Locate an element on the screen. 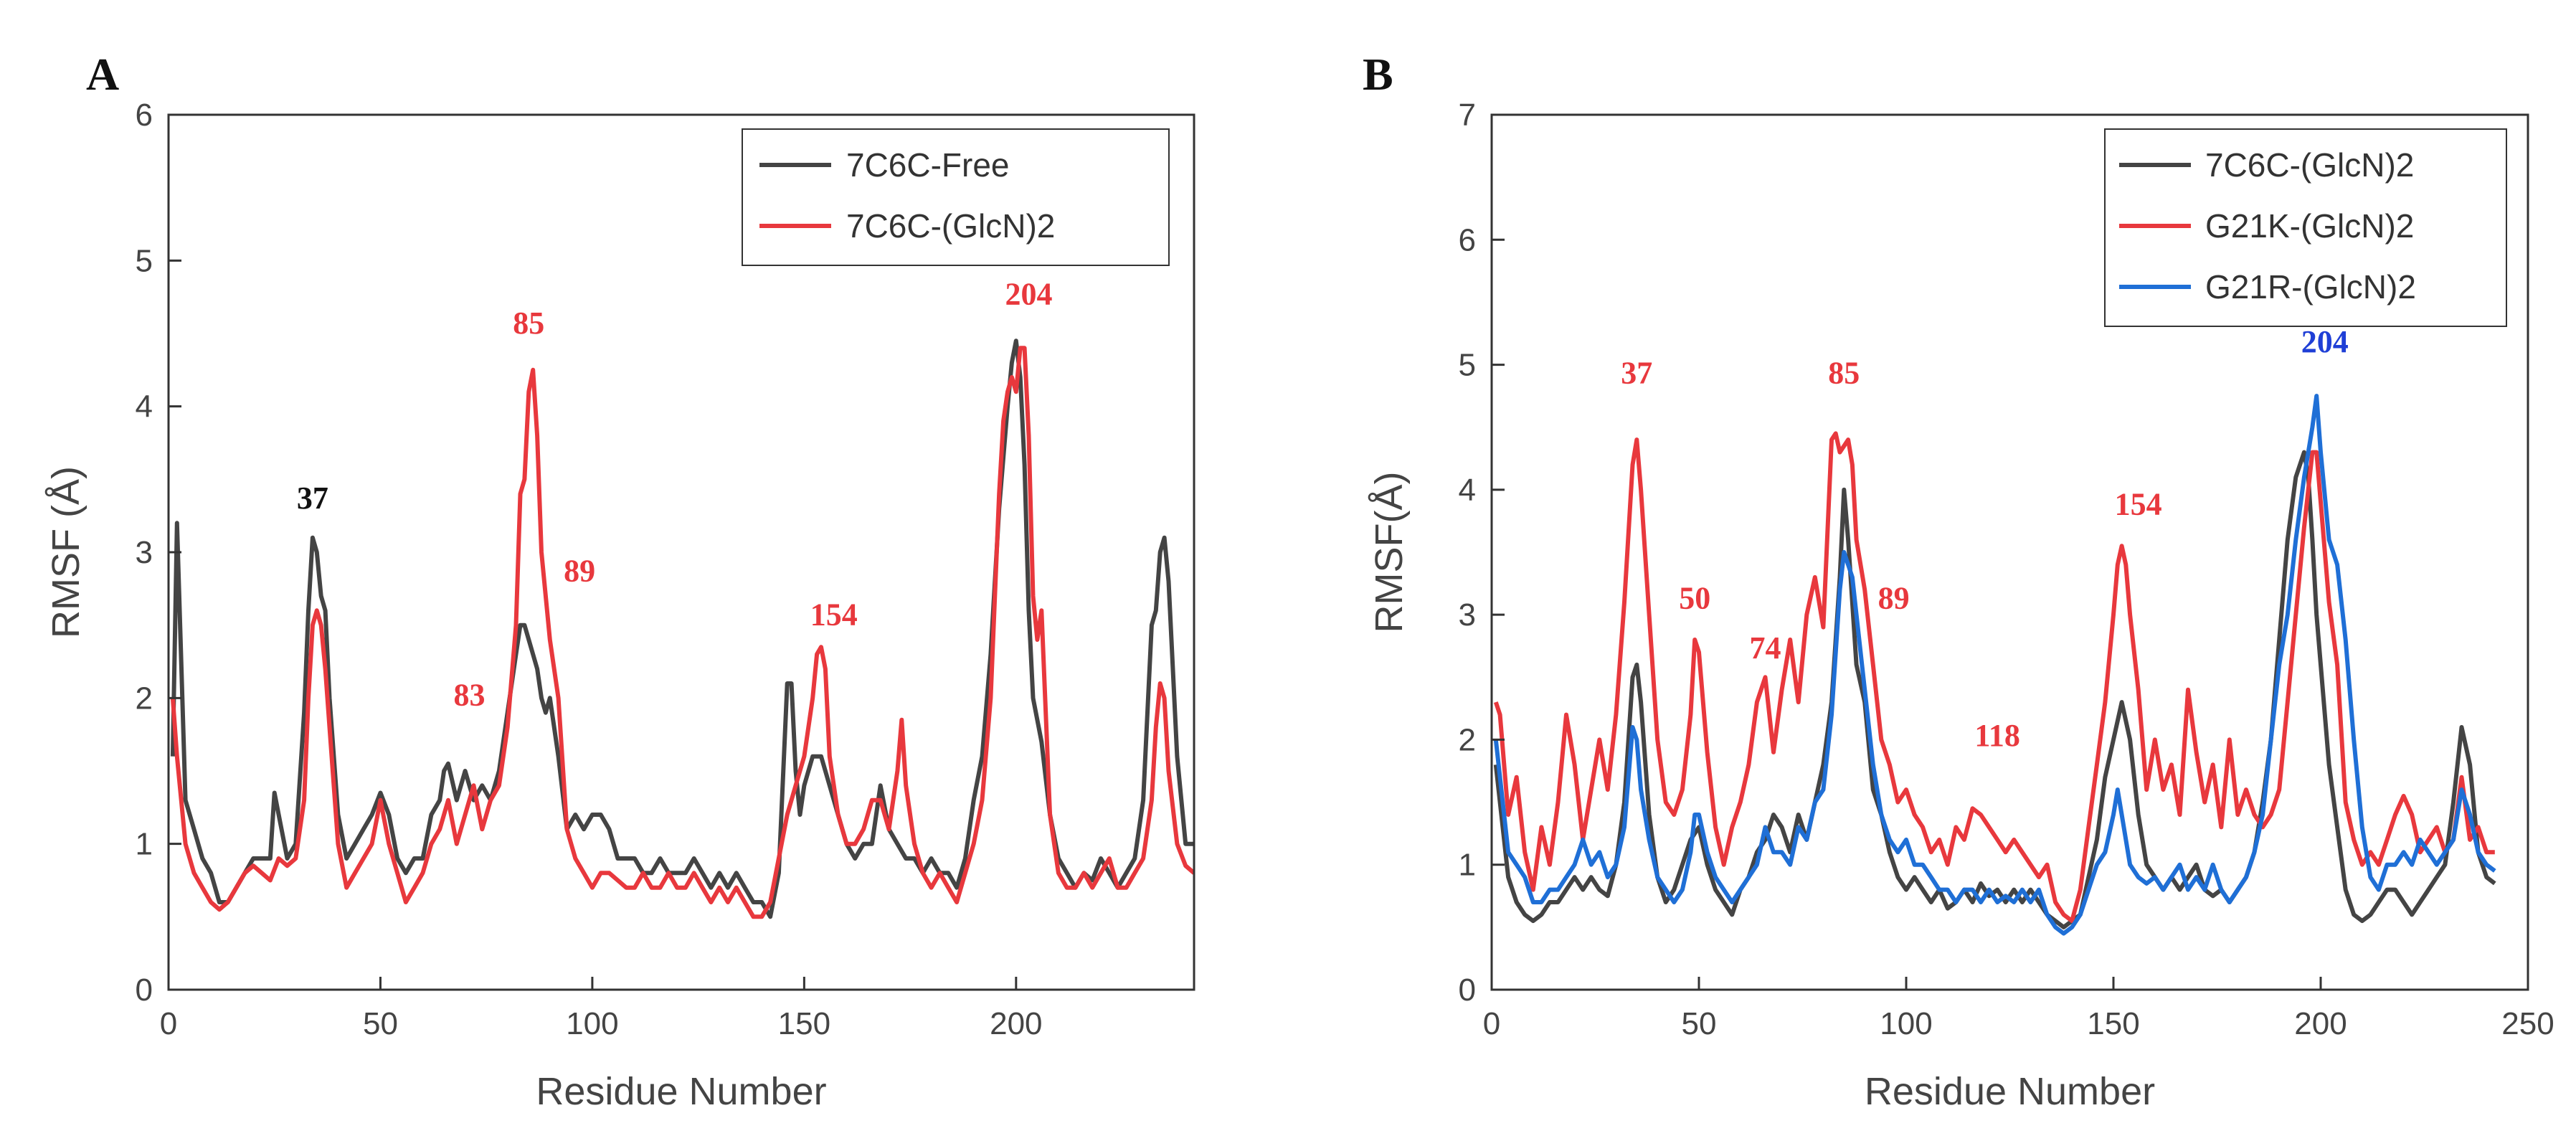 This screenshot has height=1141, width=2576. y-axis-label: RMSF (Å) is located at coordinates (65, 552).